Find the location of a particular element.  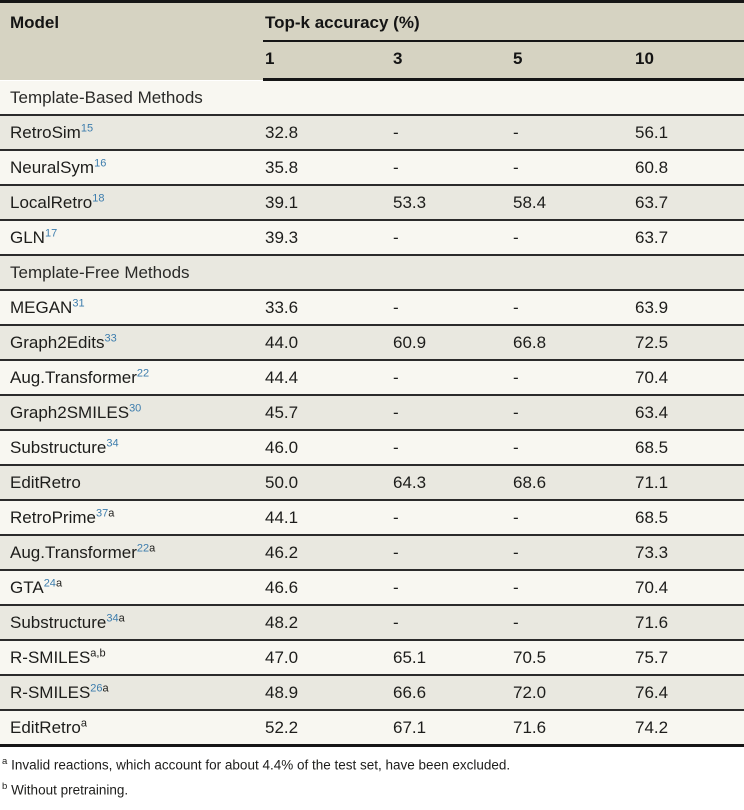

column-header-k5: 5 is located at coordinates (572, 61).